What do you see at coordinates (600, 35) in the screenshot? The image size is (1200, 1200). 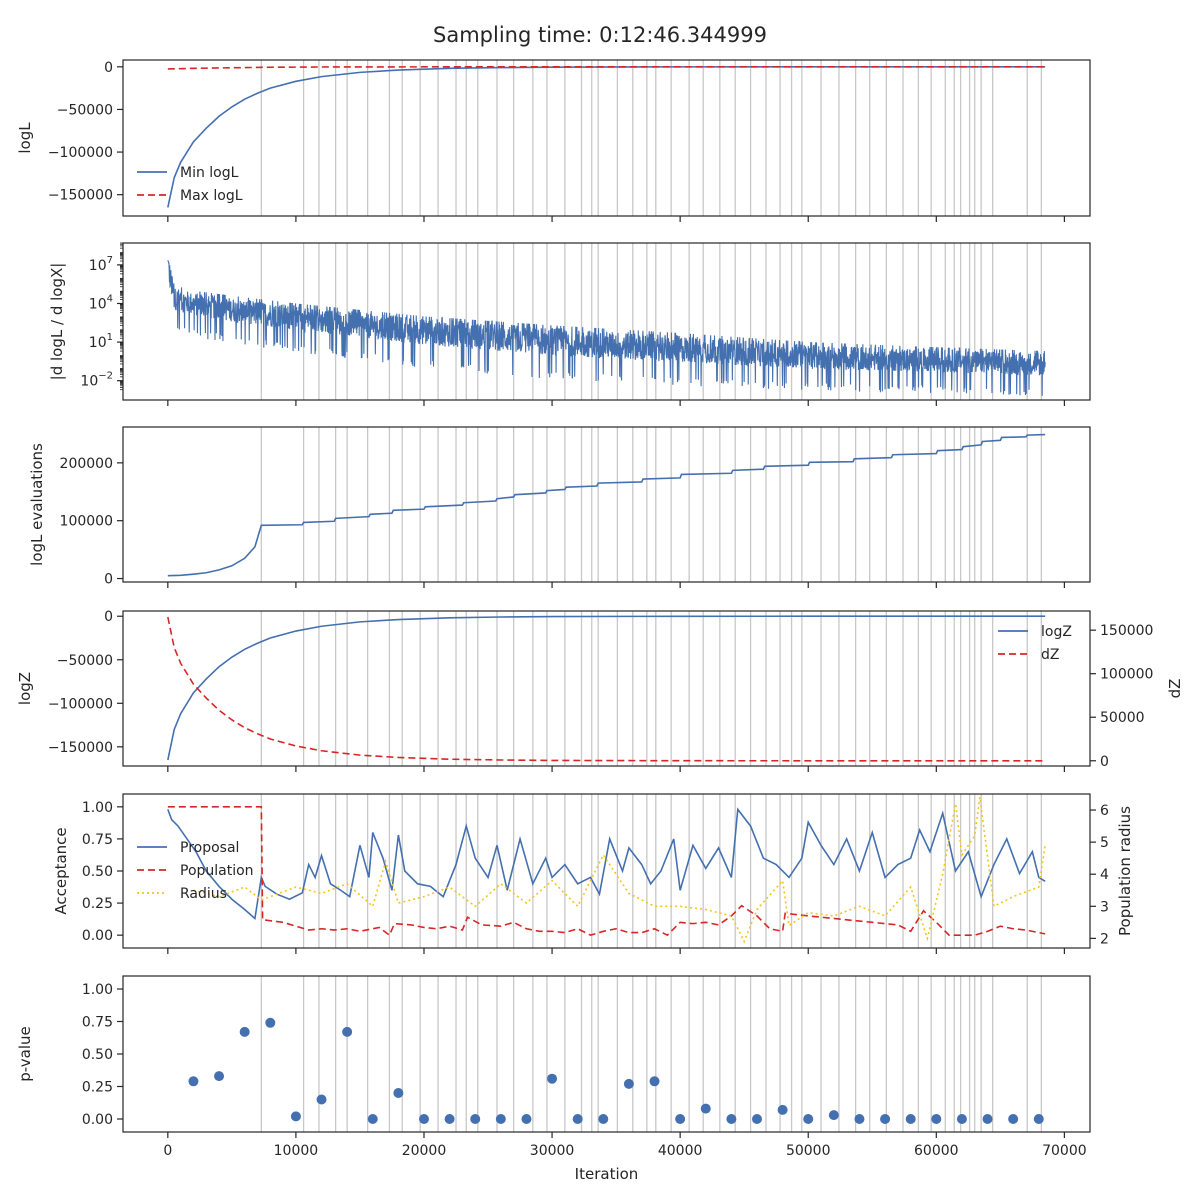 I see `figure-title: Sampling time: 0:12:46.344999` at bounding box center [600, 35].